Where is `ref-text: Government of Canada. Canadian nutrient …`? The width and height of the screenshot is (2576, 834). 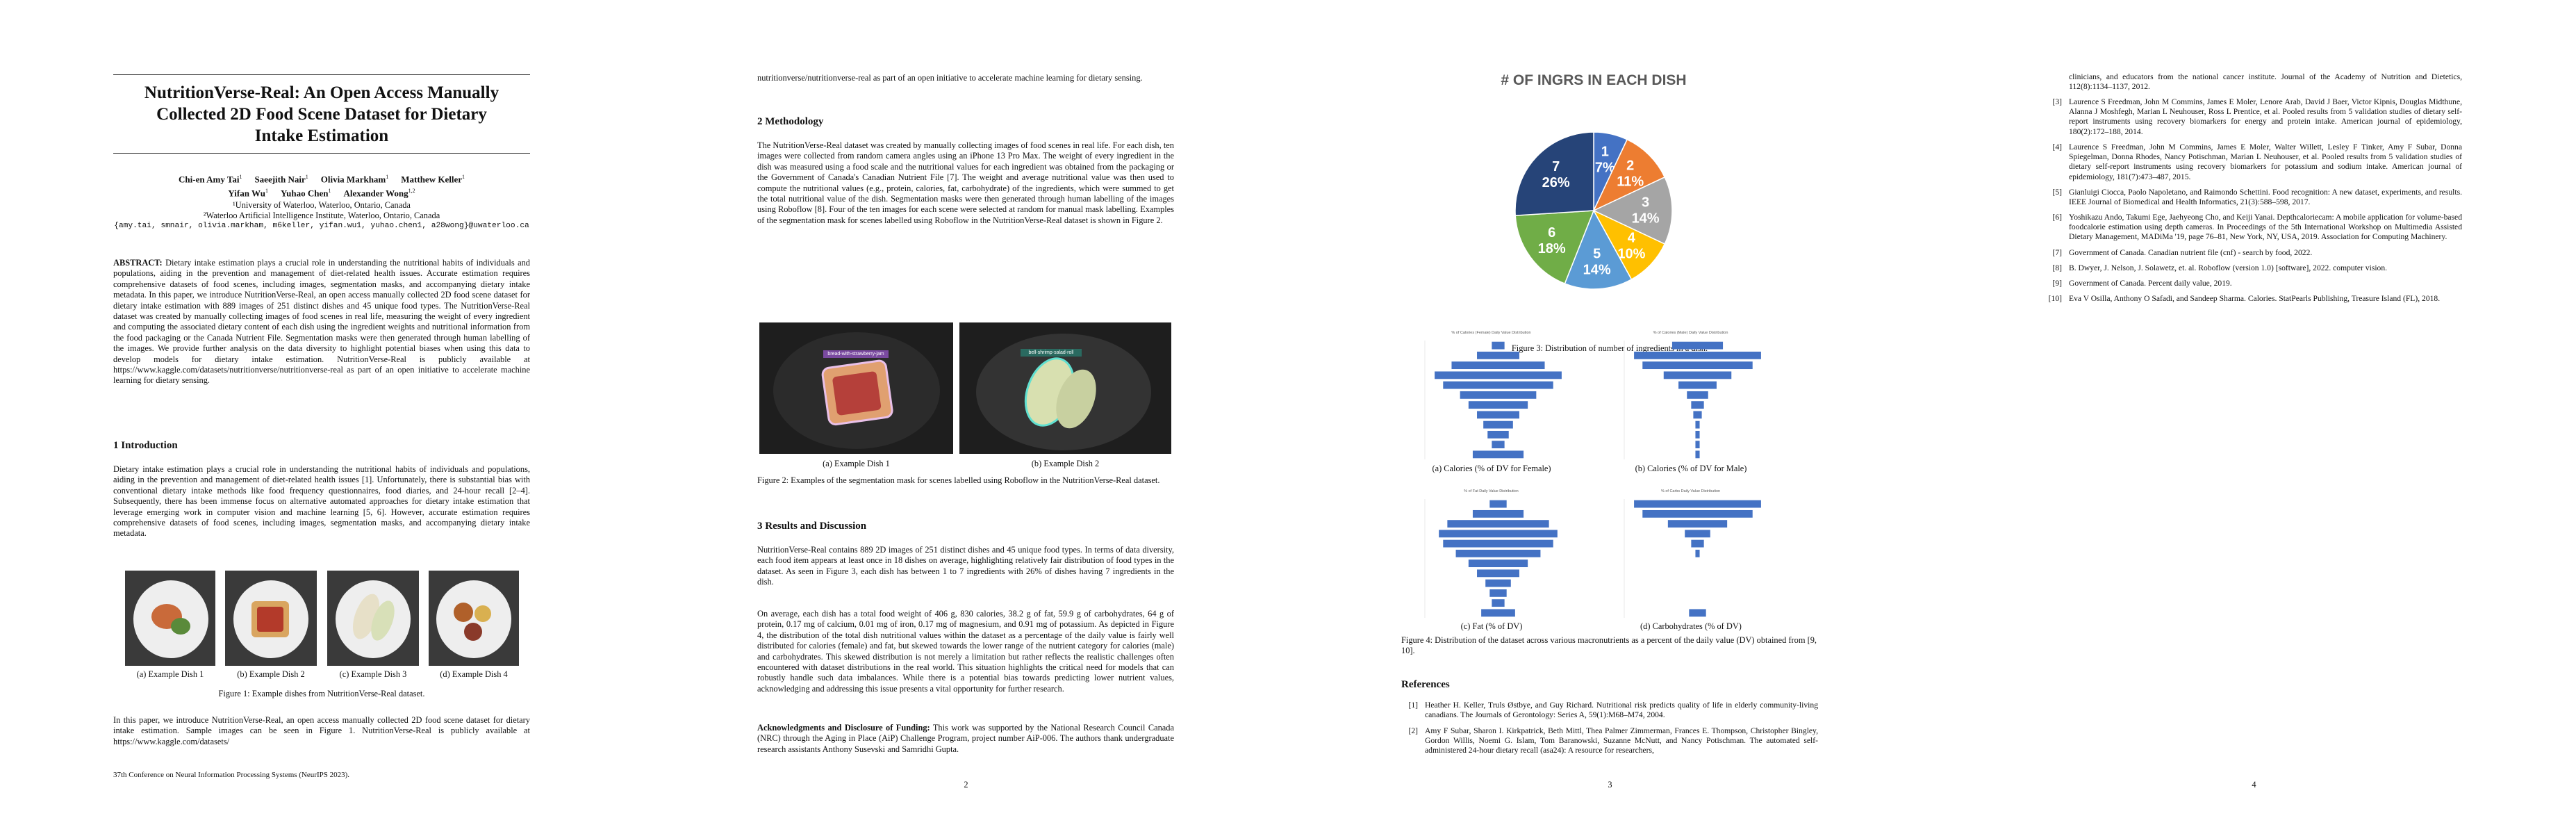
ref-text: Government of Canada. Canadian nutrient … is located at coordinates (2191, 252).